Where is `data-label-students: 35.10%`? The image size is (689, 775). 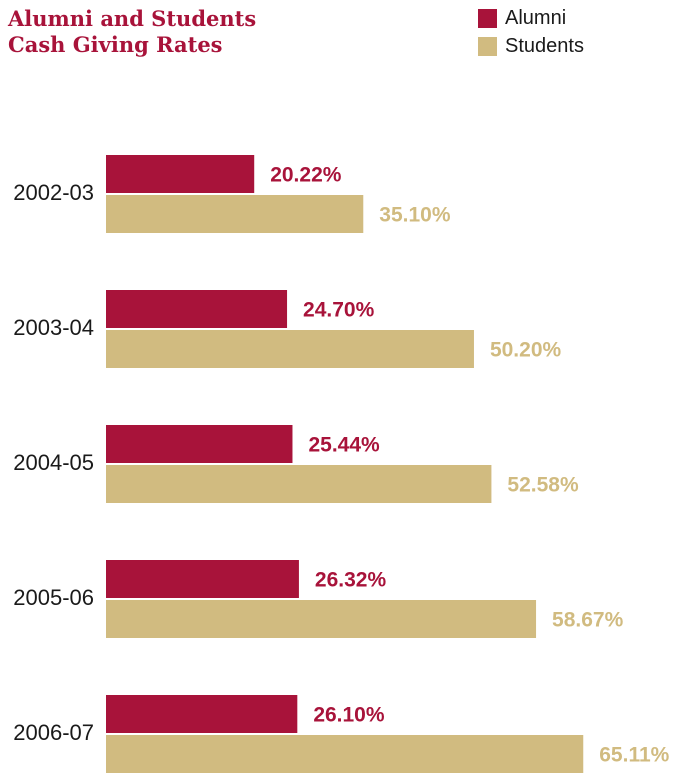
data-label-students: 35.10% is located at coordinates (415, 215).